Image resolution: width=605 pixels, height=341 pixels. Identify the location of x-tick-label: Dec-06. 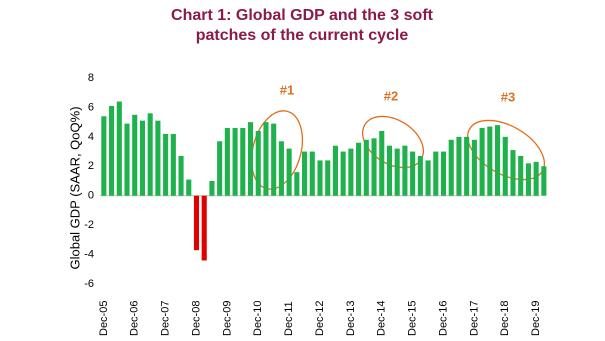
(135, 318).